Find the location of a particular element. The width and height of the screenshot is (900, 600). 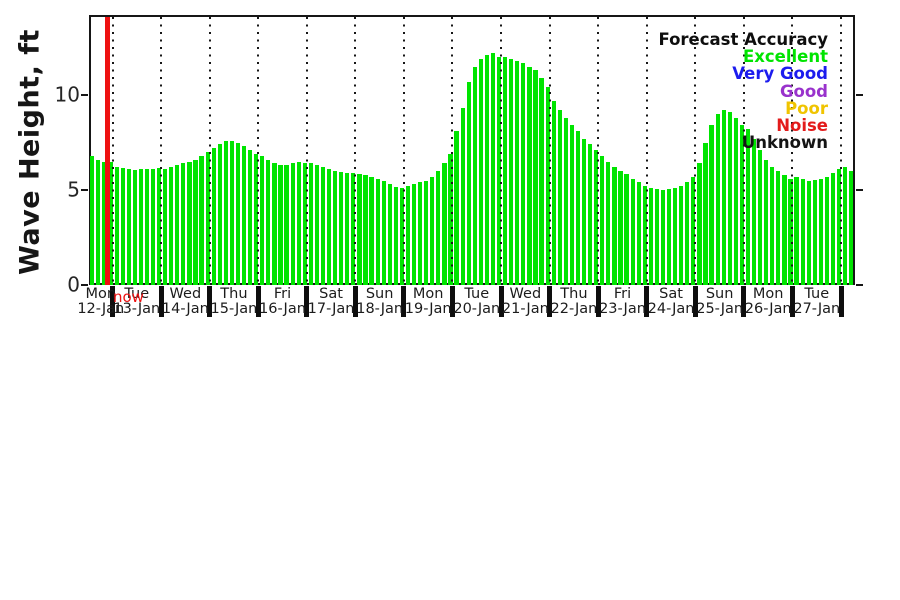

x-axis-day-label: Tue 27-Jan is located at coordinates (817, 301).